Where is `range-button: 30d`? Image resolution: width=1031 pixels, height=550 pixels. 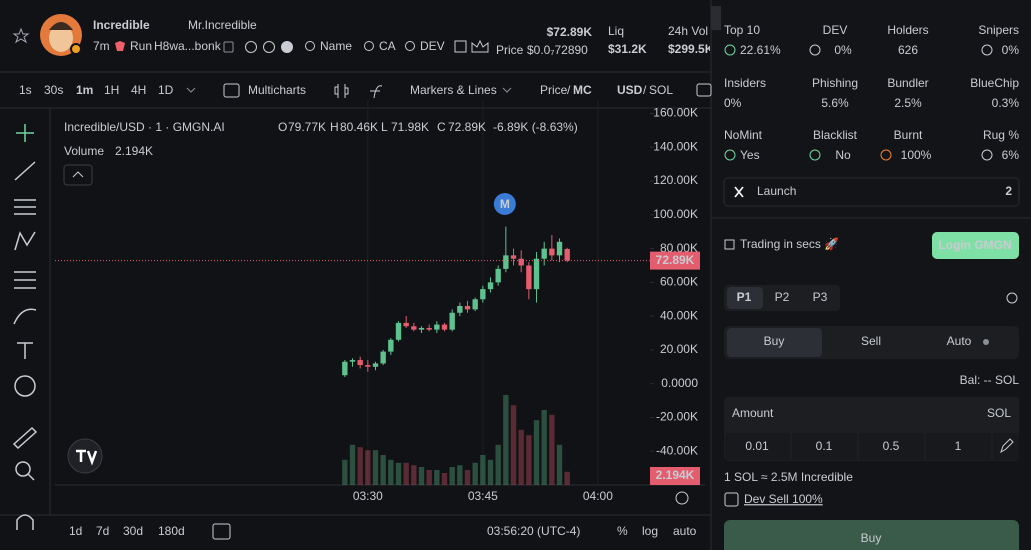 range-button: 30d is located at coordinates (133, 531).